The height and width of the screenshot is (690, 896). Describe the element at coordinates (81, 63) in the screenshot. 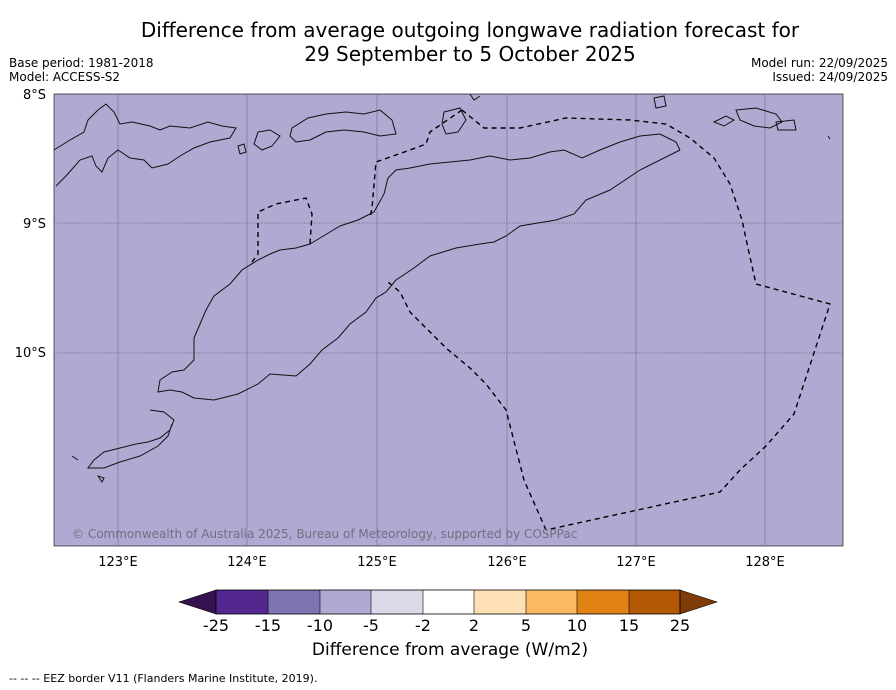

I see `base-period: Base period: 1981-2018` at that location.